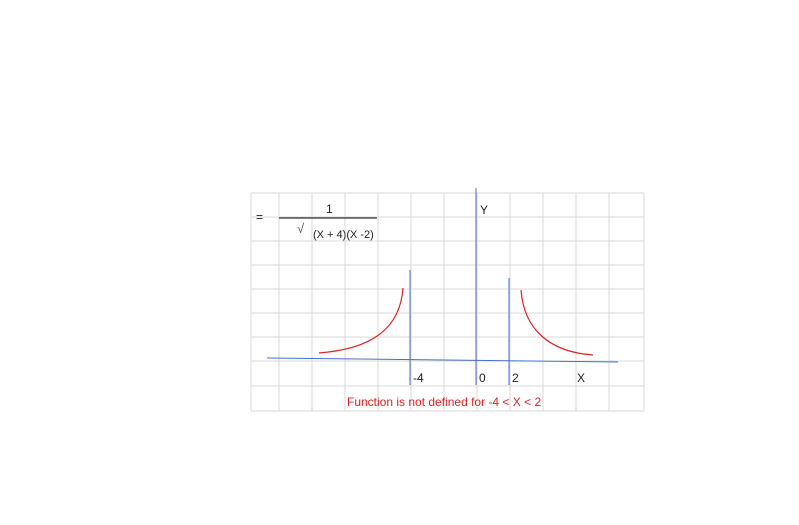 The width and height of the screenshot is (799, 525). I want to click on x-axis, so click(442, 360).